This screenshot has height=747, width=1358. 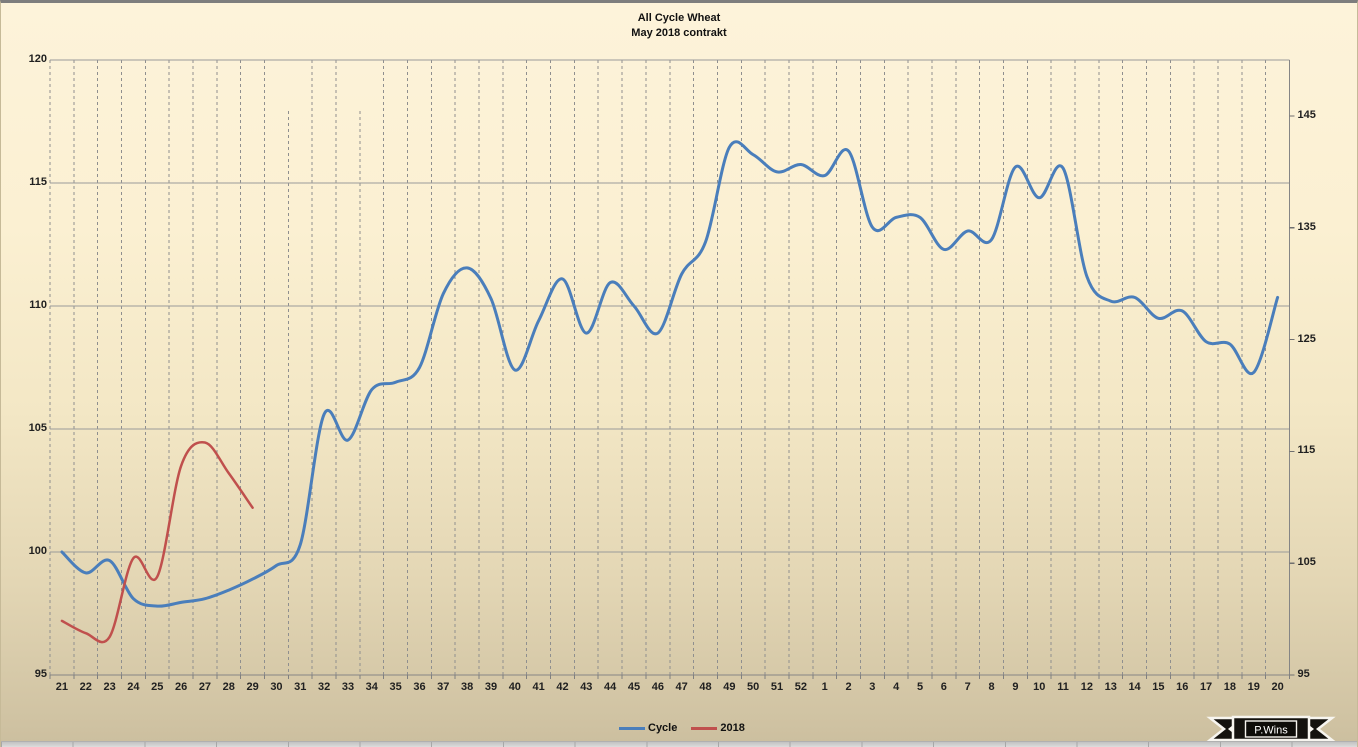 What do you see at coordinates (679, 18) in the screenshot?
I see `chart-title-line1: All Cycle Wheat` at bounding box center [679, 18].